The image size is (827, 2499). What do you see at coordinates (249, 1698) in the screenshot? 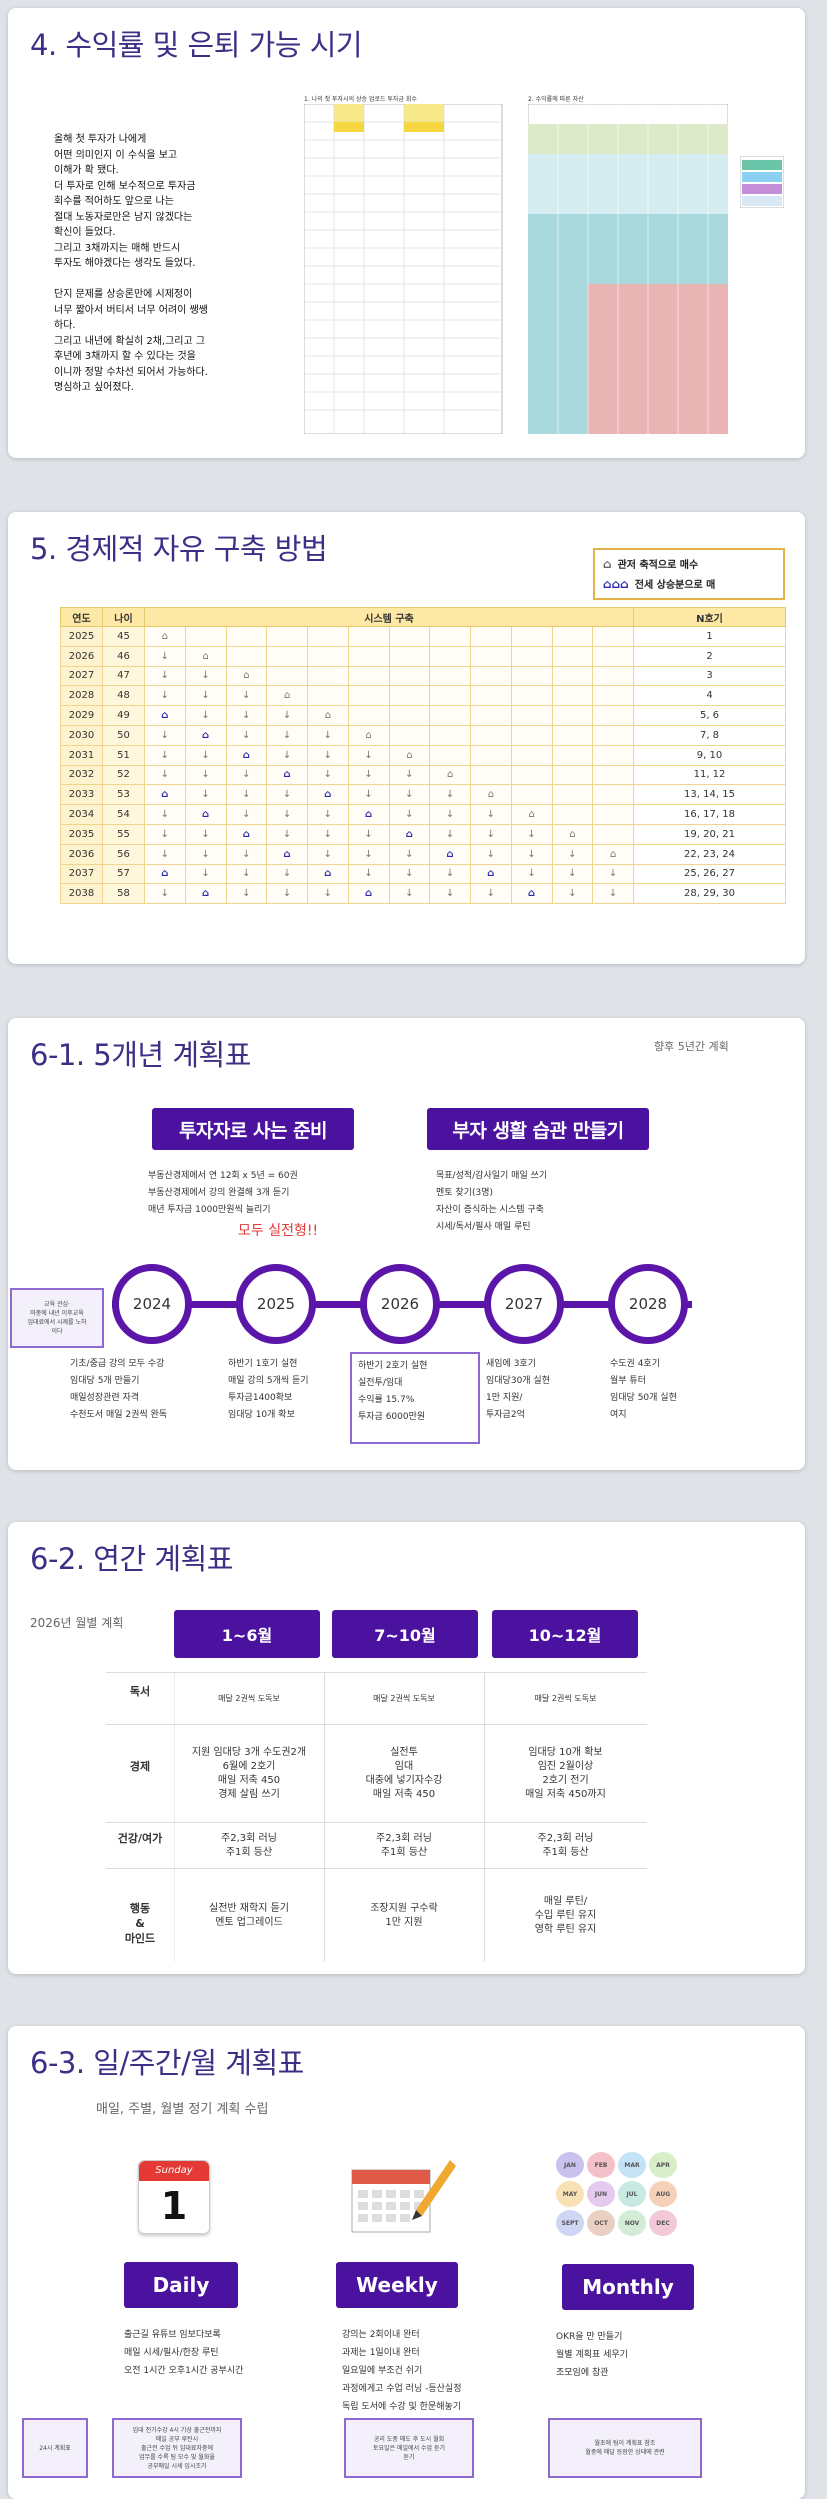
I see `row-cell: 매달 2권씩 도독보` at bounding box center [249, 1698].